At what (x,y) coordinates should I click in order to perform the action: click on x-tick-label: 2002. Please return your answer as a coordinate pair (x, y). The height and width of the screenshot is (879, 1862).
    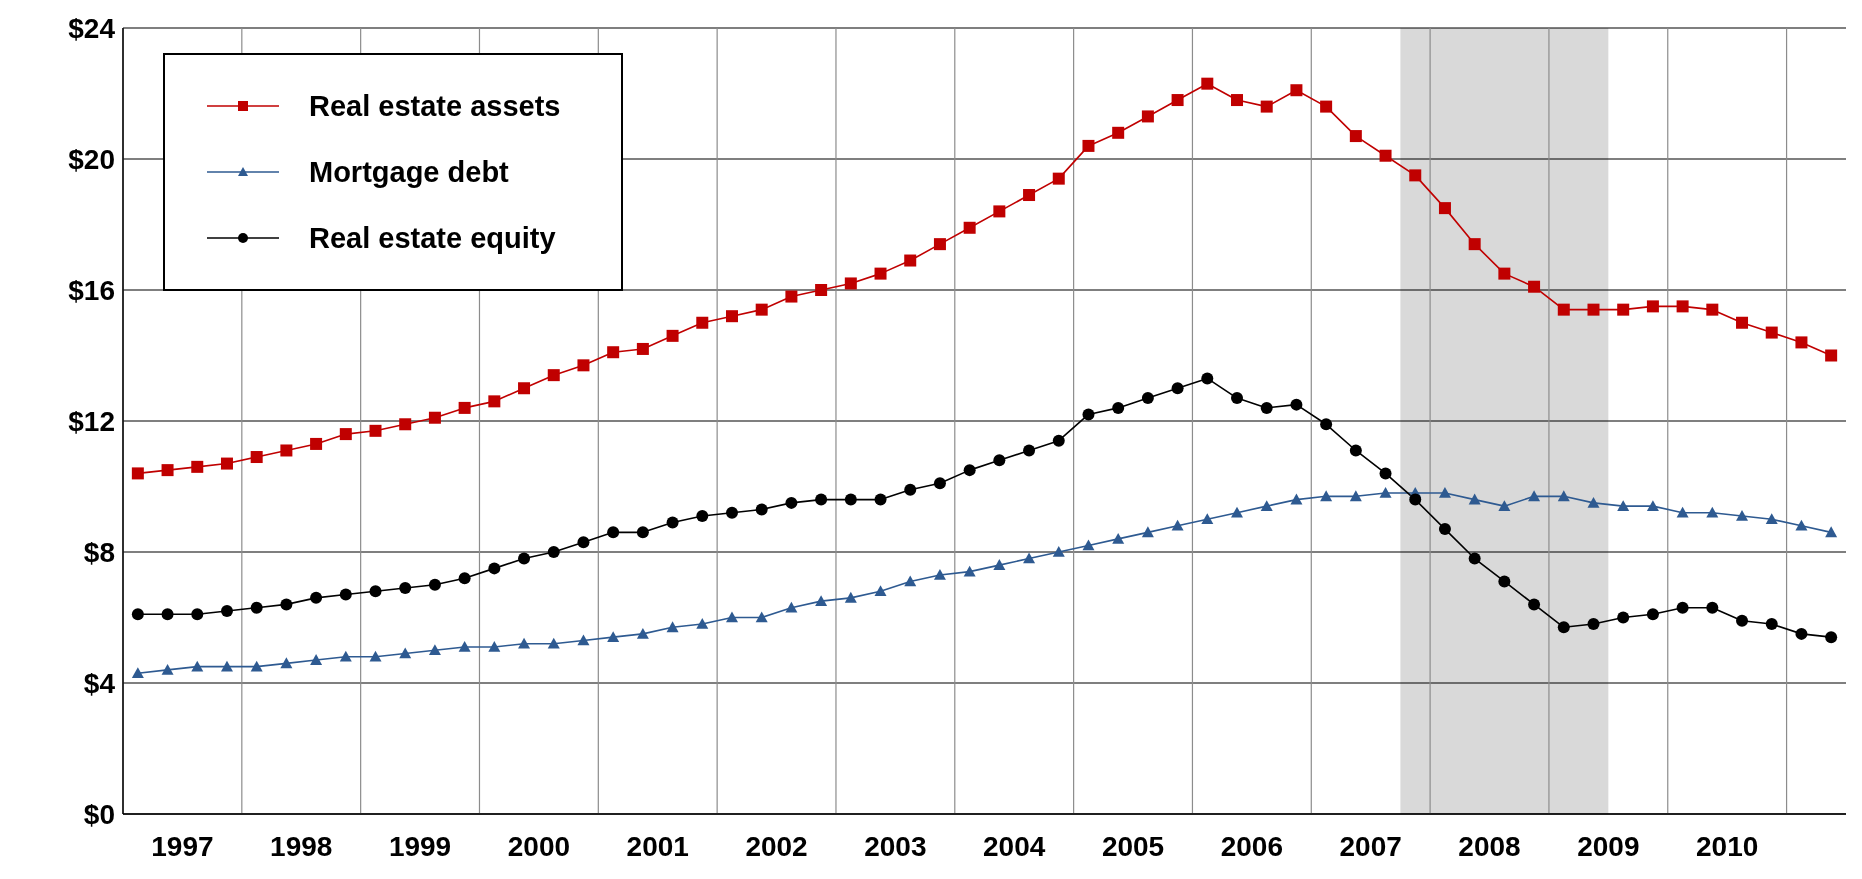
    Looking at the image, I should click on (776, 846).